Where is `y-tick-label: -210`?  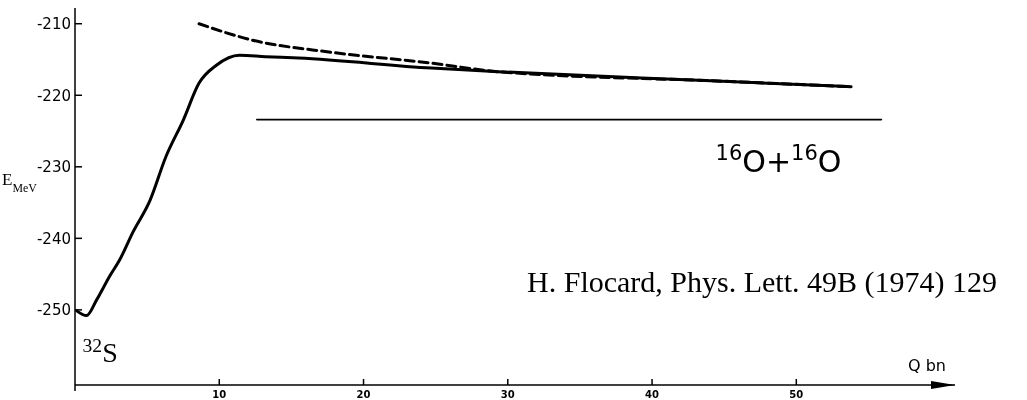
y-tick-label: -210 is located at coordinates (53, 23).